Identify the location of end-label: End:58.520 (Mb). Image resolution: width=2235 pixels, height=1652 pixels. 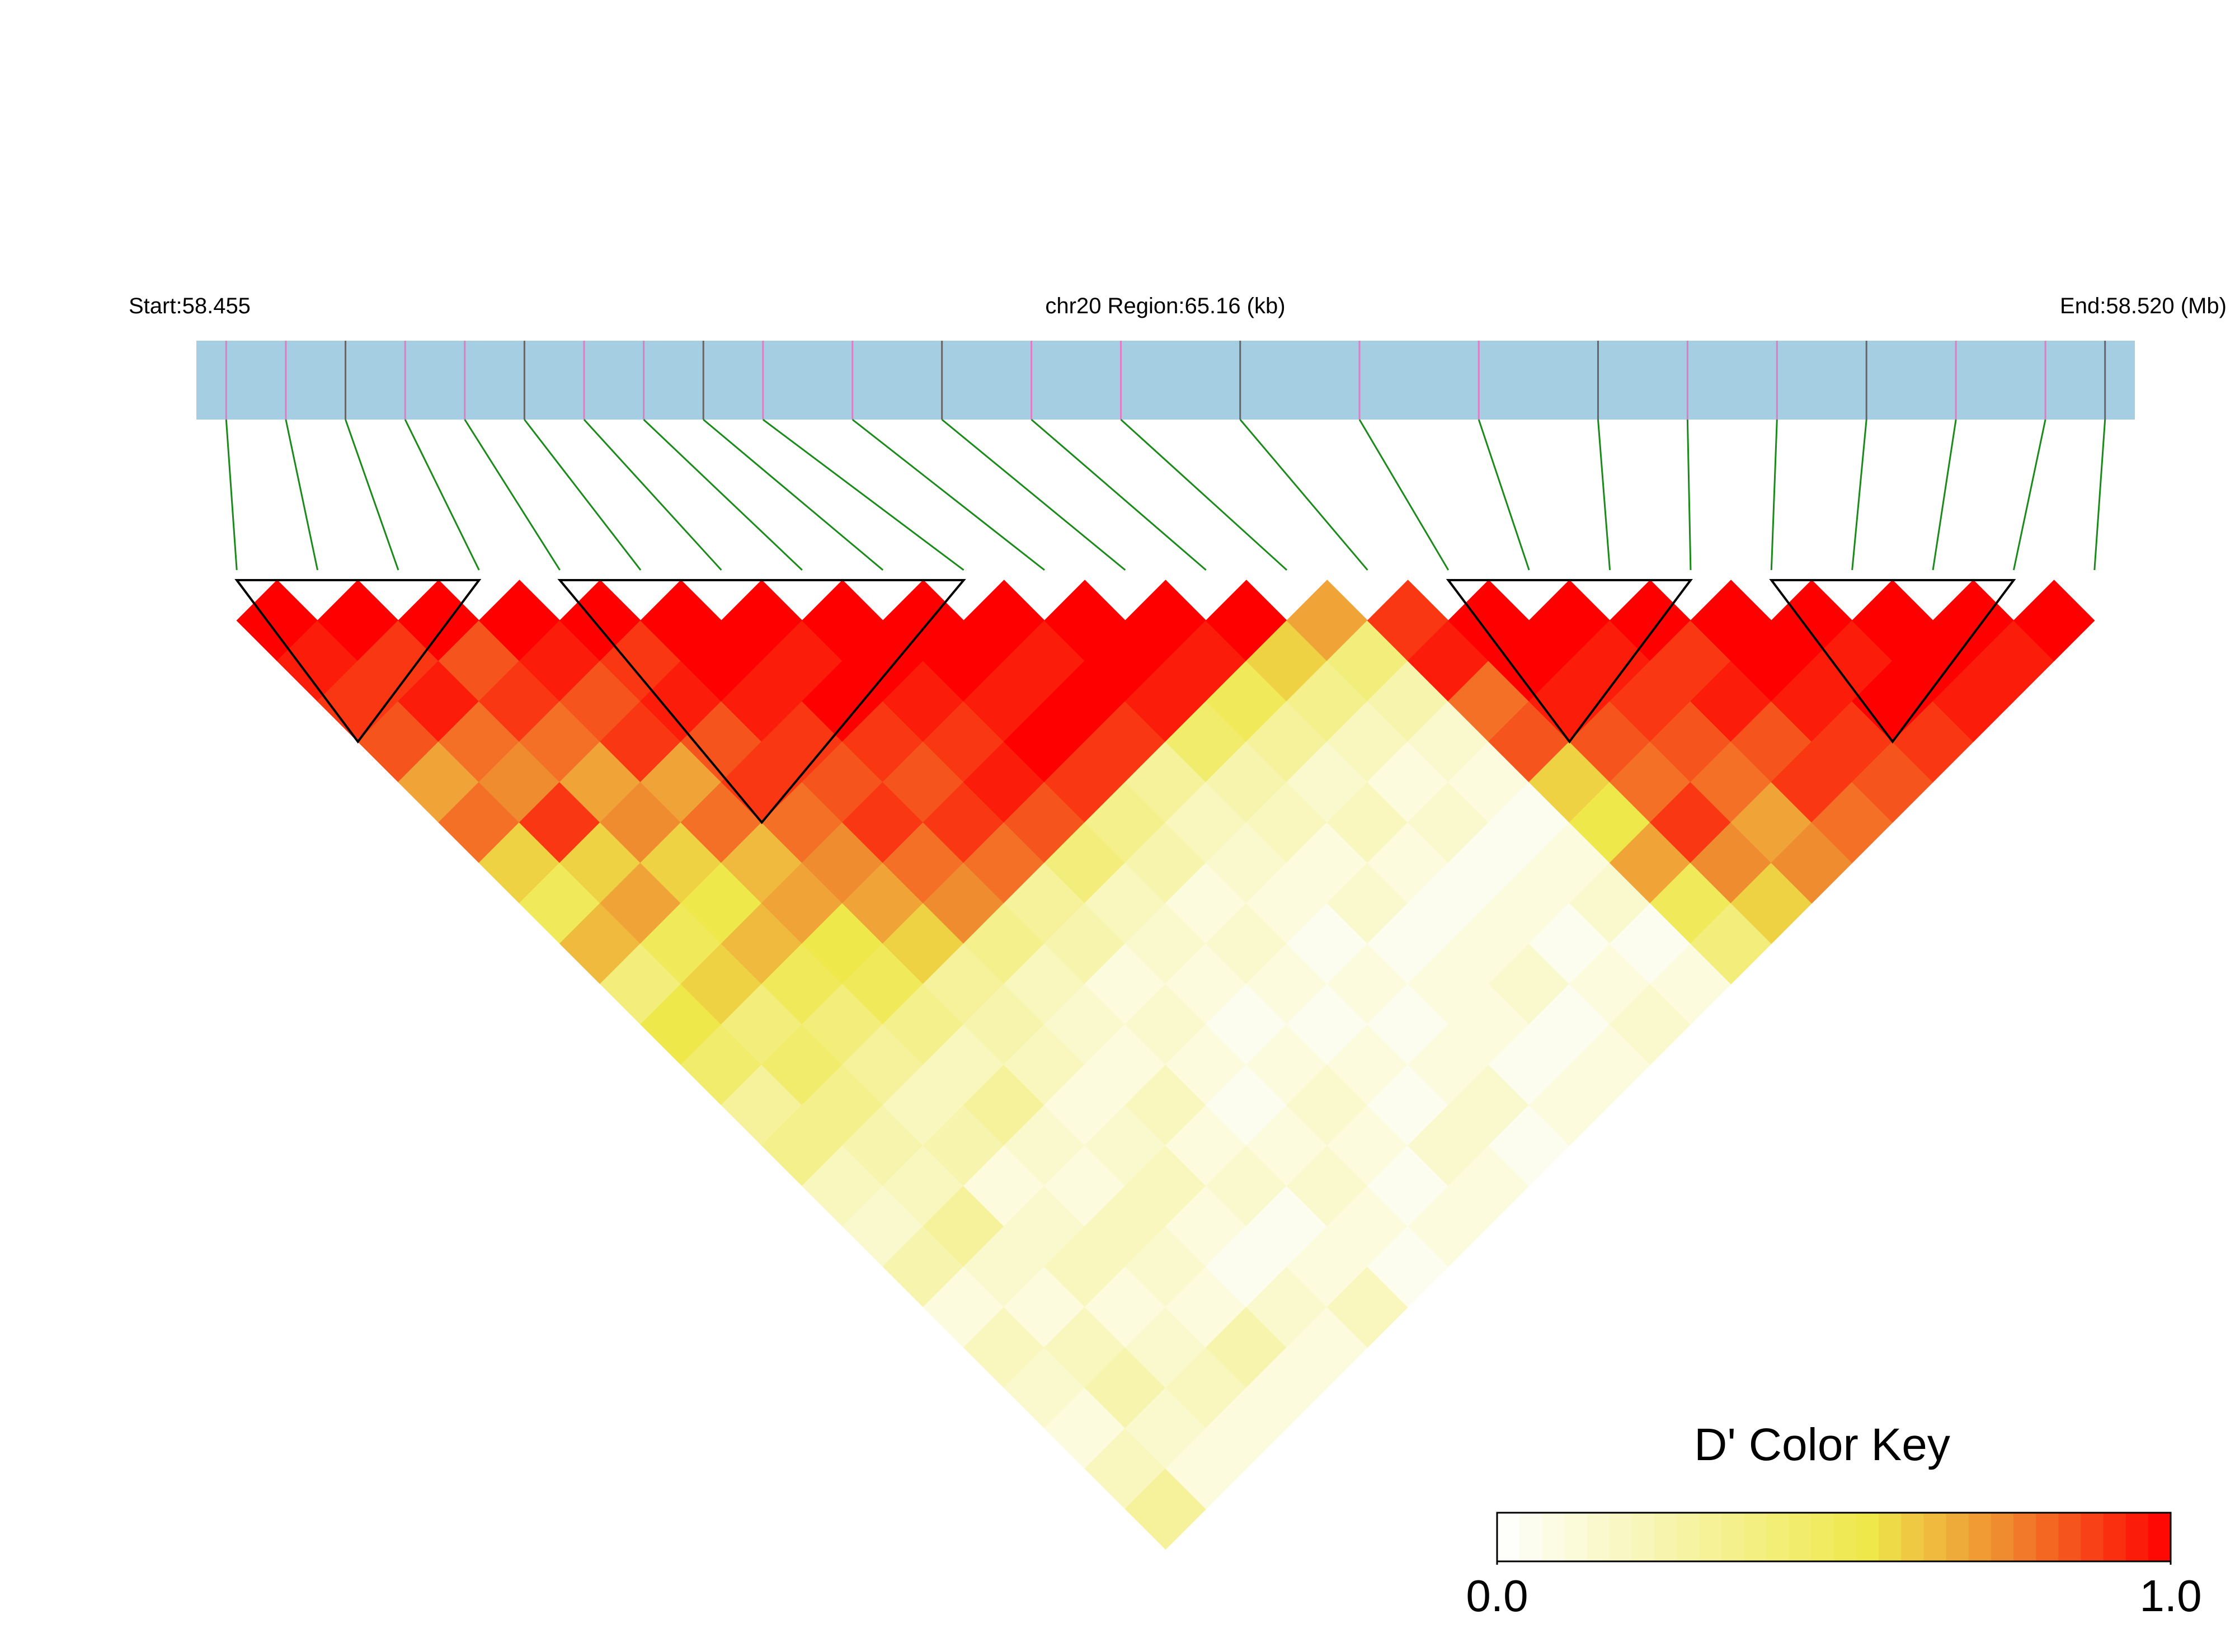
(2143, 306).